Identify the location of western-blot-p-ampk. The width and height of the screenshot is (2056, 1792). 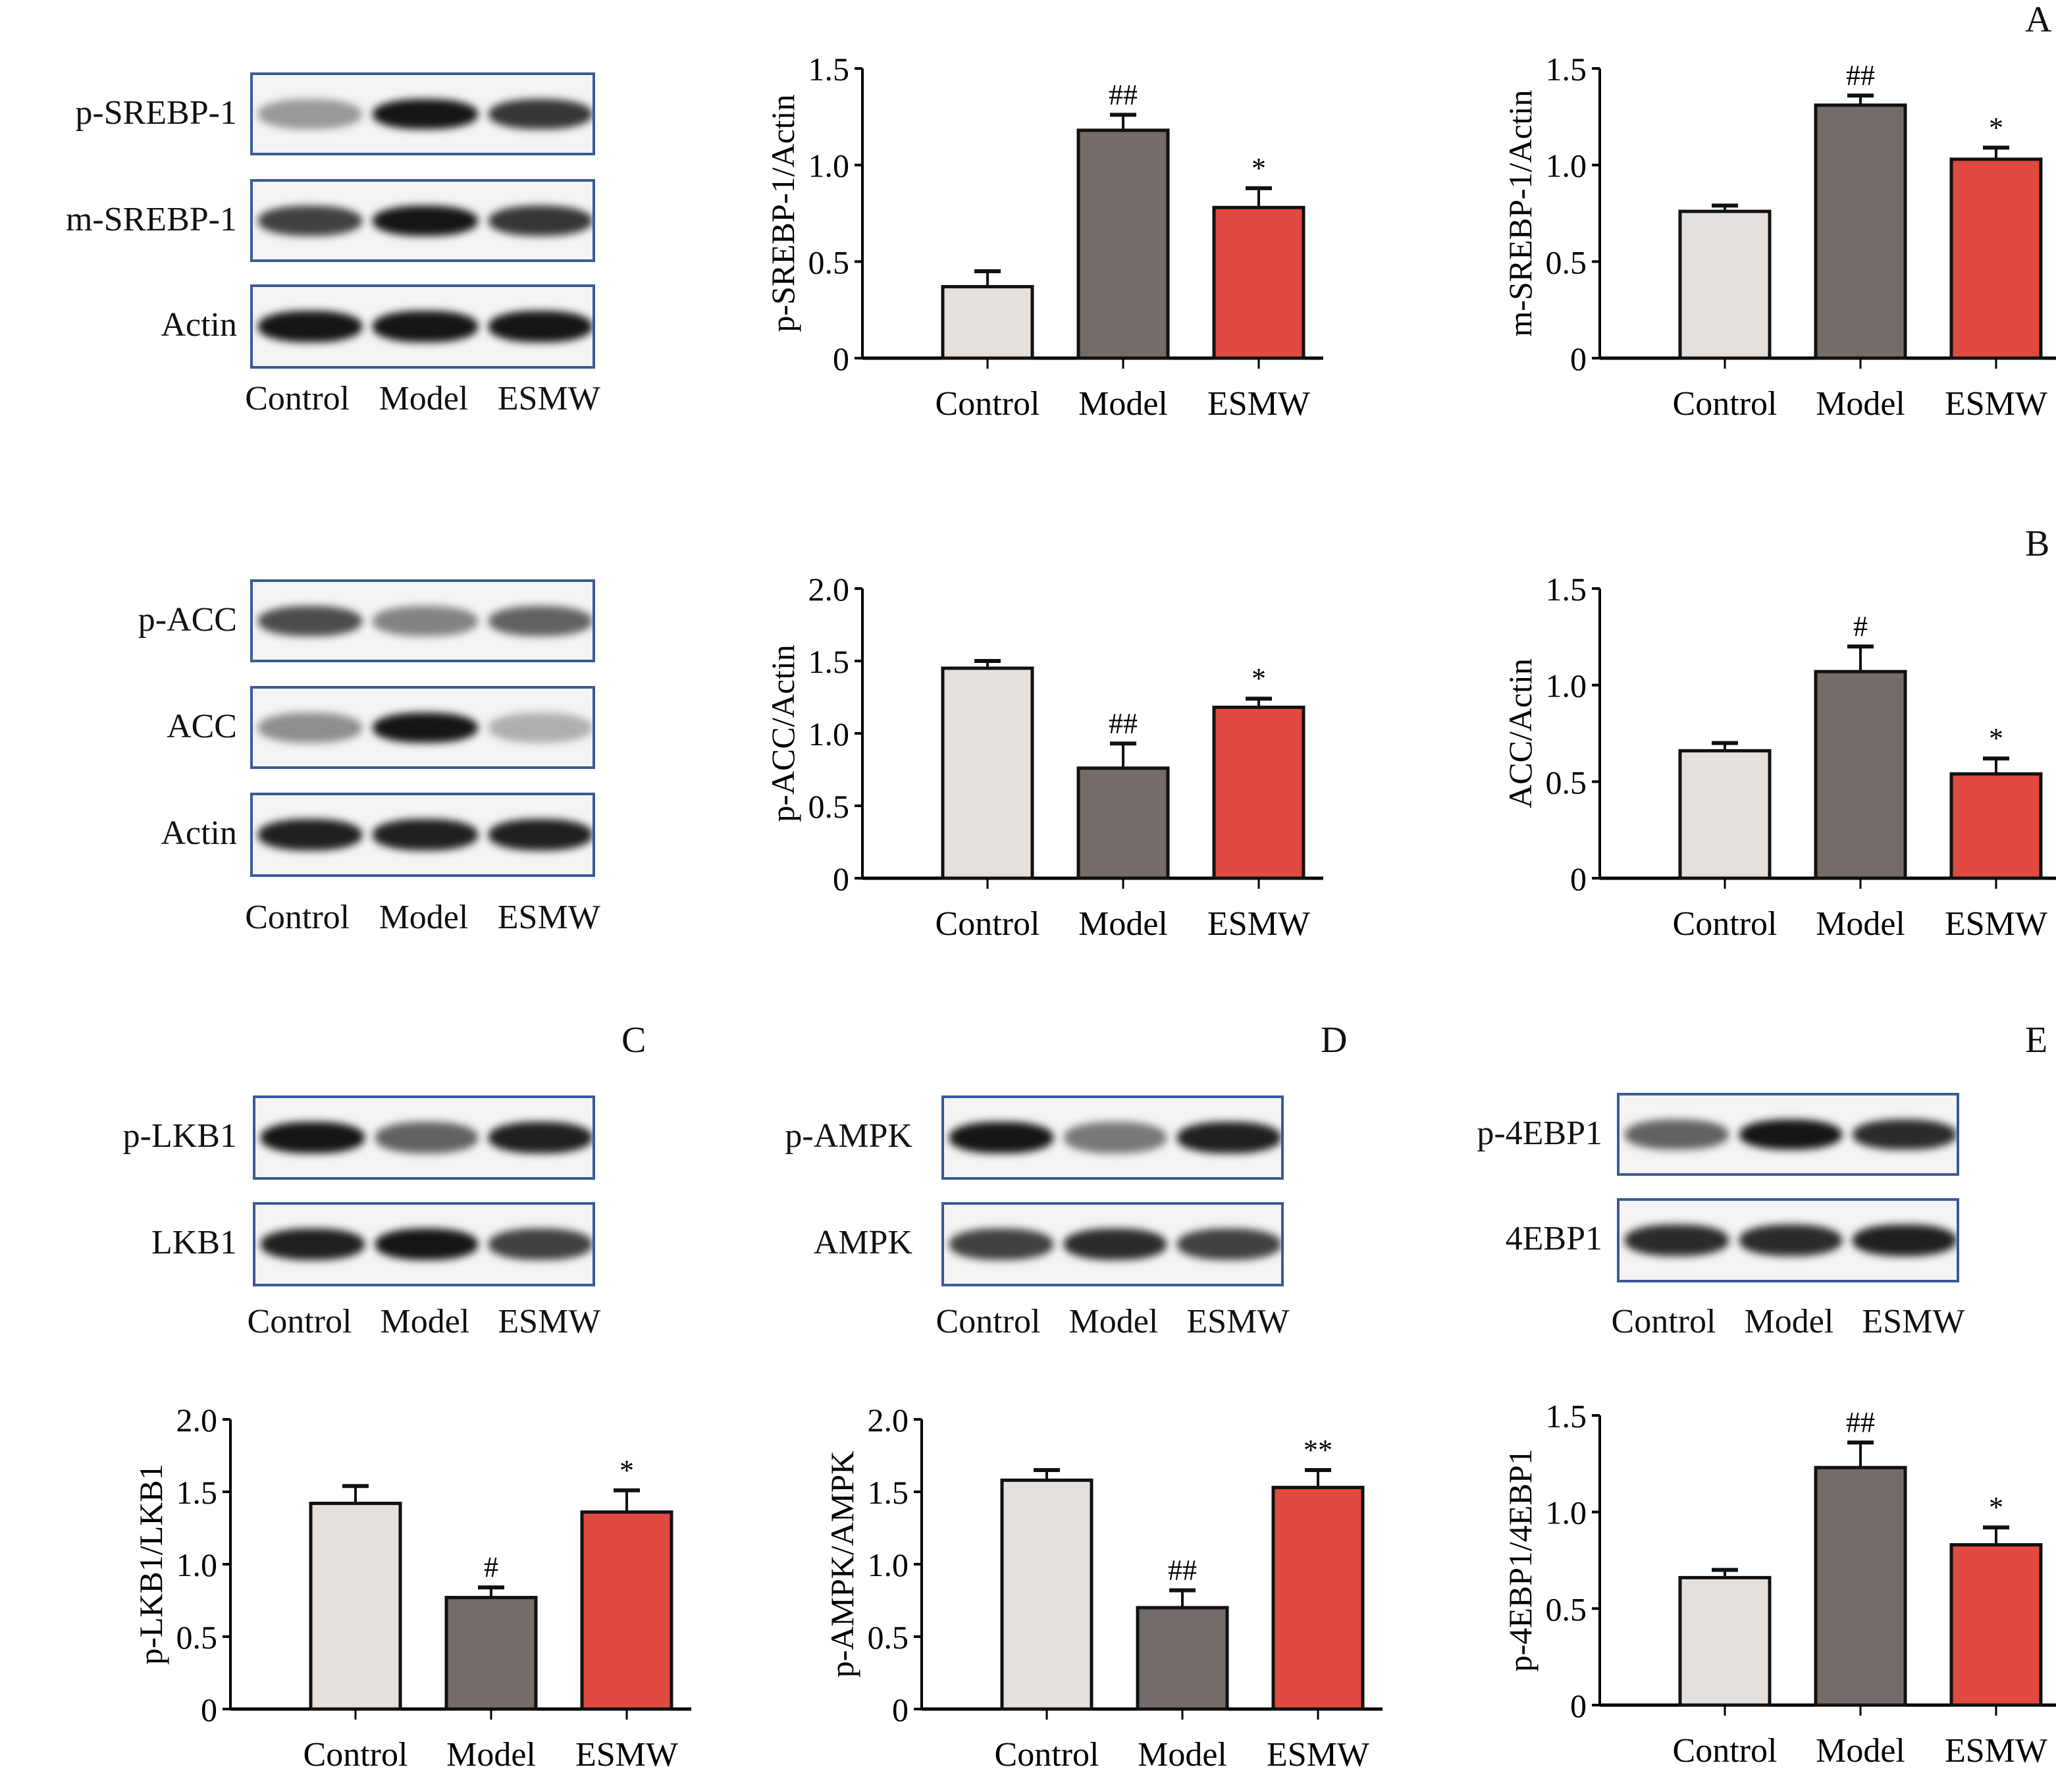
(1112, 1137).